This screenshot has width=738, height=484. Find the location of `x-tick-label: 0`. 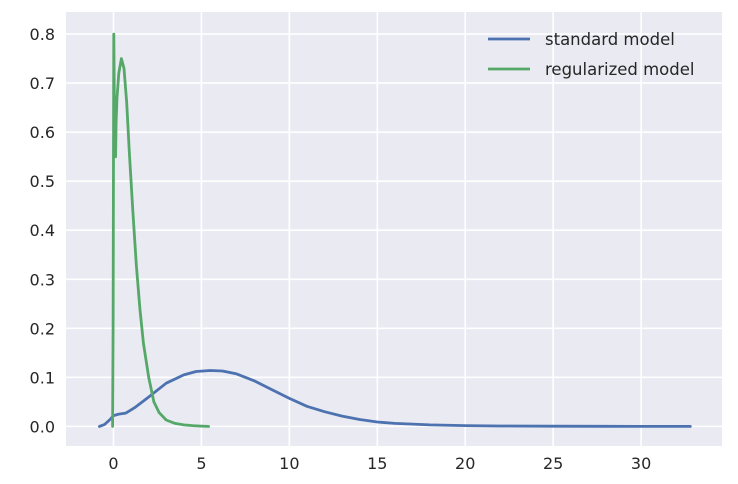

x-tick-label: 0 is located at coordinates (113, 463).